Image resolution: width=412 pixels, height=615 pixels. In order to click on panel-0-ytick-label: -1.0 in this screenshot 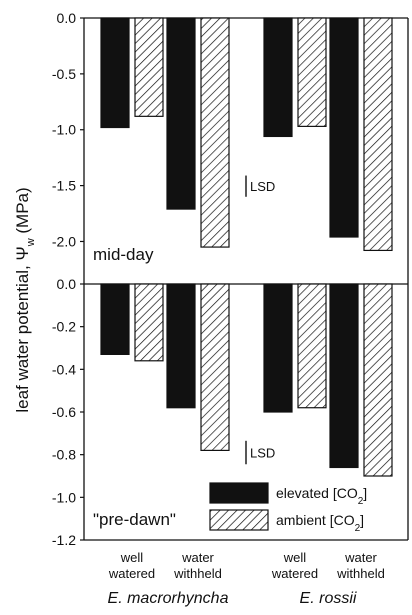, I will do `click(64, 130)`.